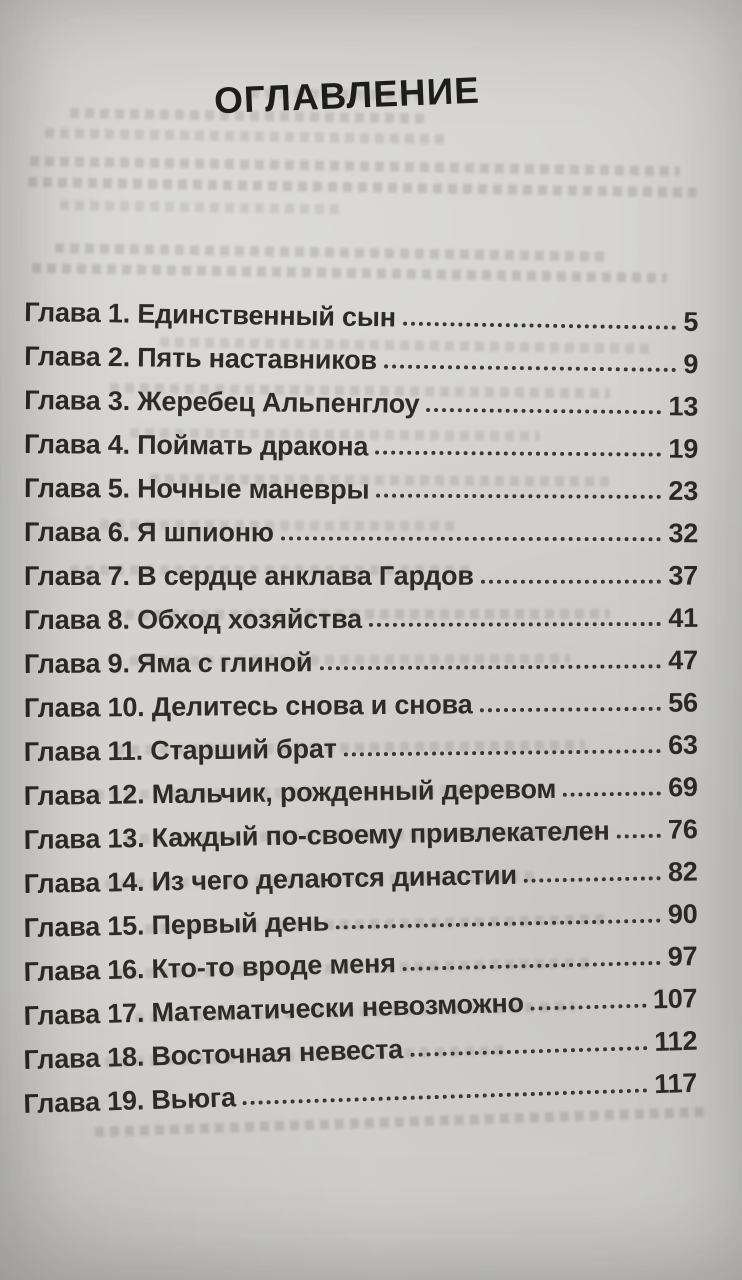 The height and width of the screenshot is (1280, 742). Describe the element at coordinates (682, 787) in the screenshot. I see `page-number: 69` at that location.